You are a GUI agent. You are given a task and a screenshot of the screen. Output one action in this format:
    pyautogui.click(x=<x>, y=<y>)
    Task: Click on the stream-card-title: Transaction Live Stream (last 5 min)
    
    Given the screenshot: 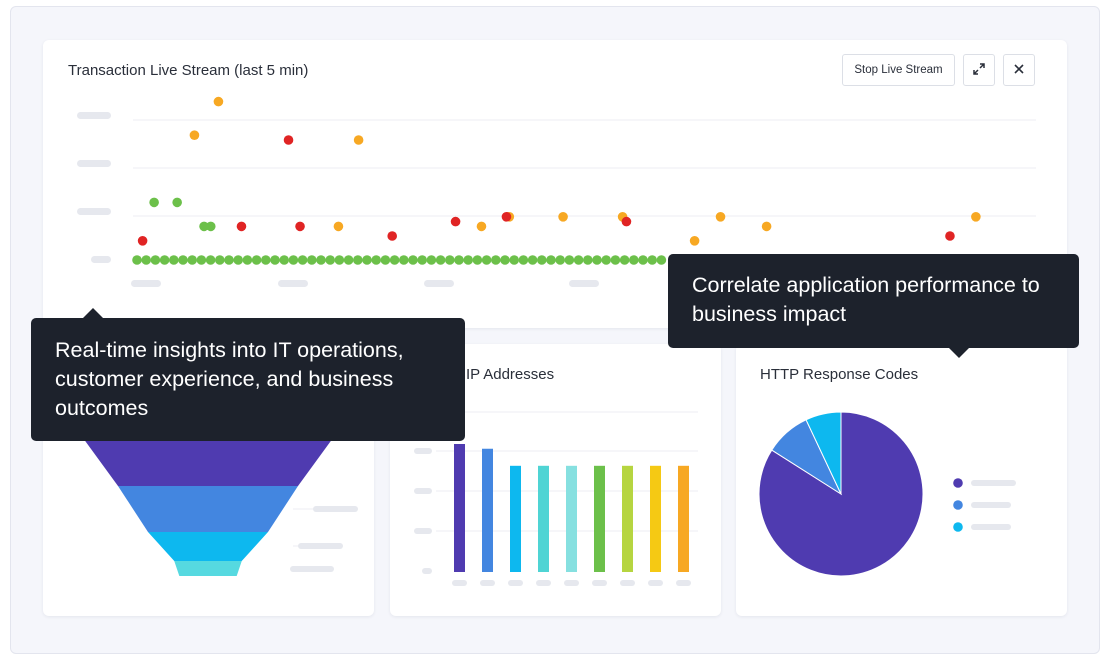 What is the action you would take?
    pyautogui.click(x=188, y=70)
    